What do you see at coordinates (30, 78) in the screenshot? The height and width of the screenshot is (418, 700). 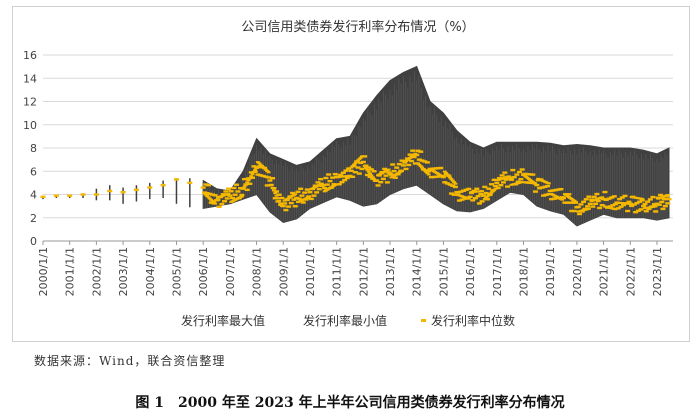 I see `y-tick-label: 14` at bounding box center [30, 78].